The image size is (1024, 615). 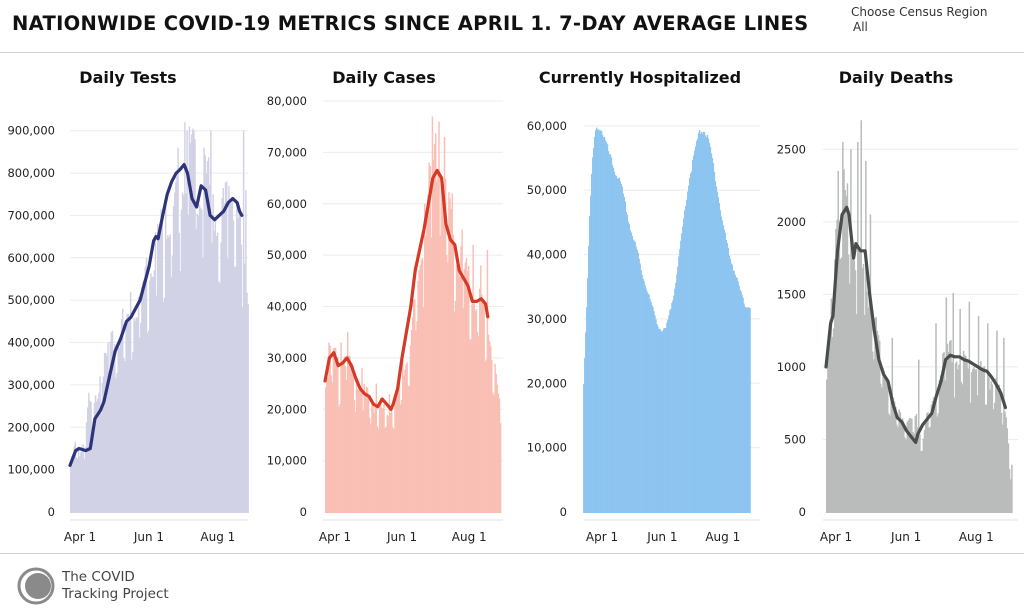 I want to click on y-tick-label: 500,000, so click(x=31, y=300).